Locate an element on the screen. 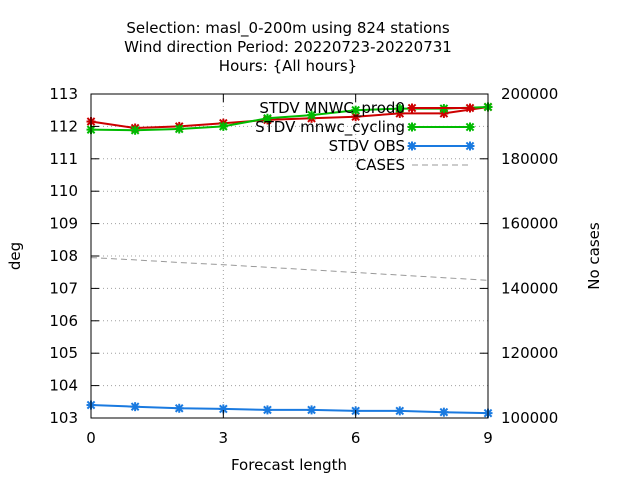  y2-tick-label: 180000 is located at coordinates (529, 159).